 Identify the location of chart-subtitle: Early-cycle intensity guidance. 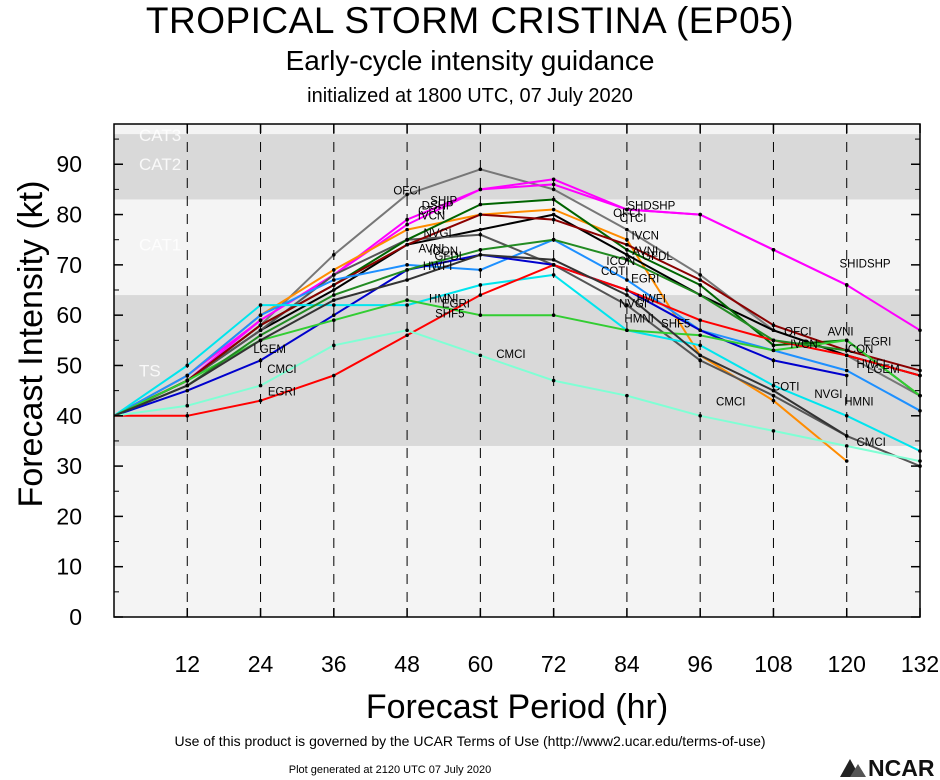
(470, 60).